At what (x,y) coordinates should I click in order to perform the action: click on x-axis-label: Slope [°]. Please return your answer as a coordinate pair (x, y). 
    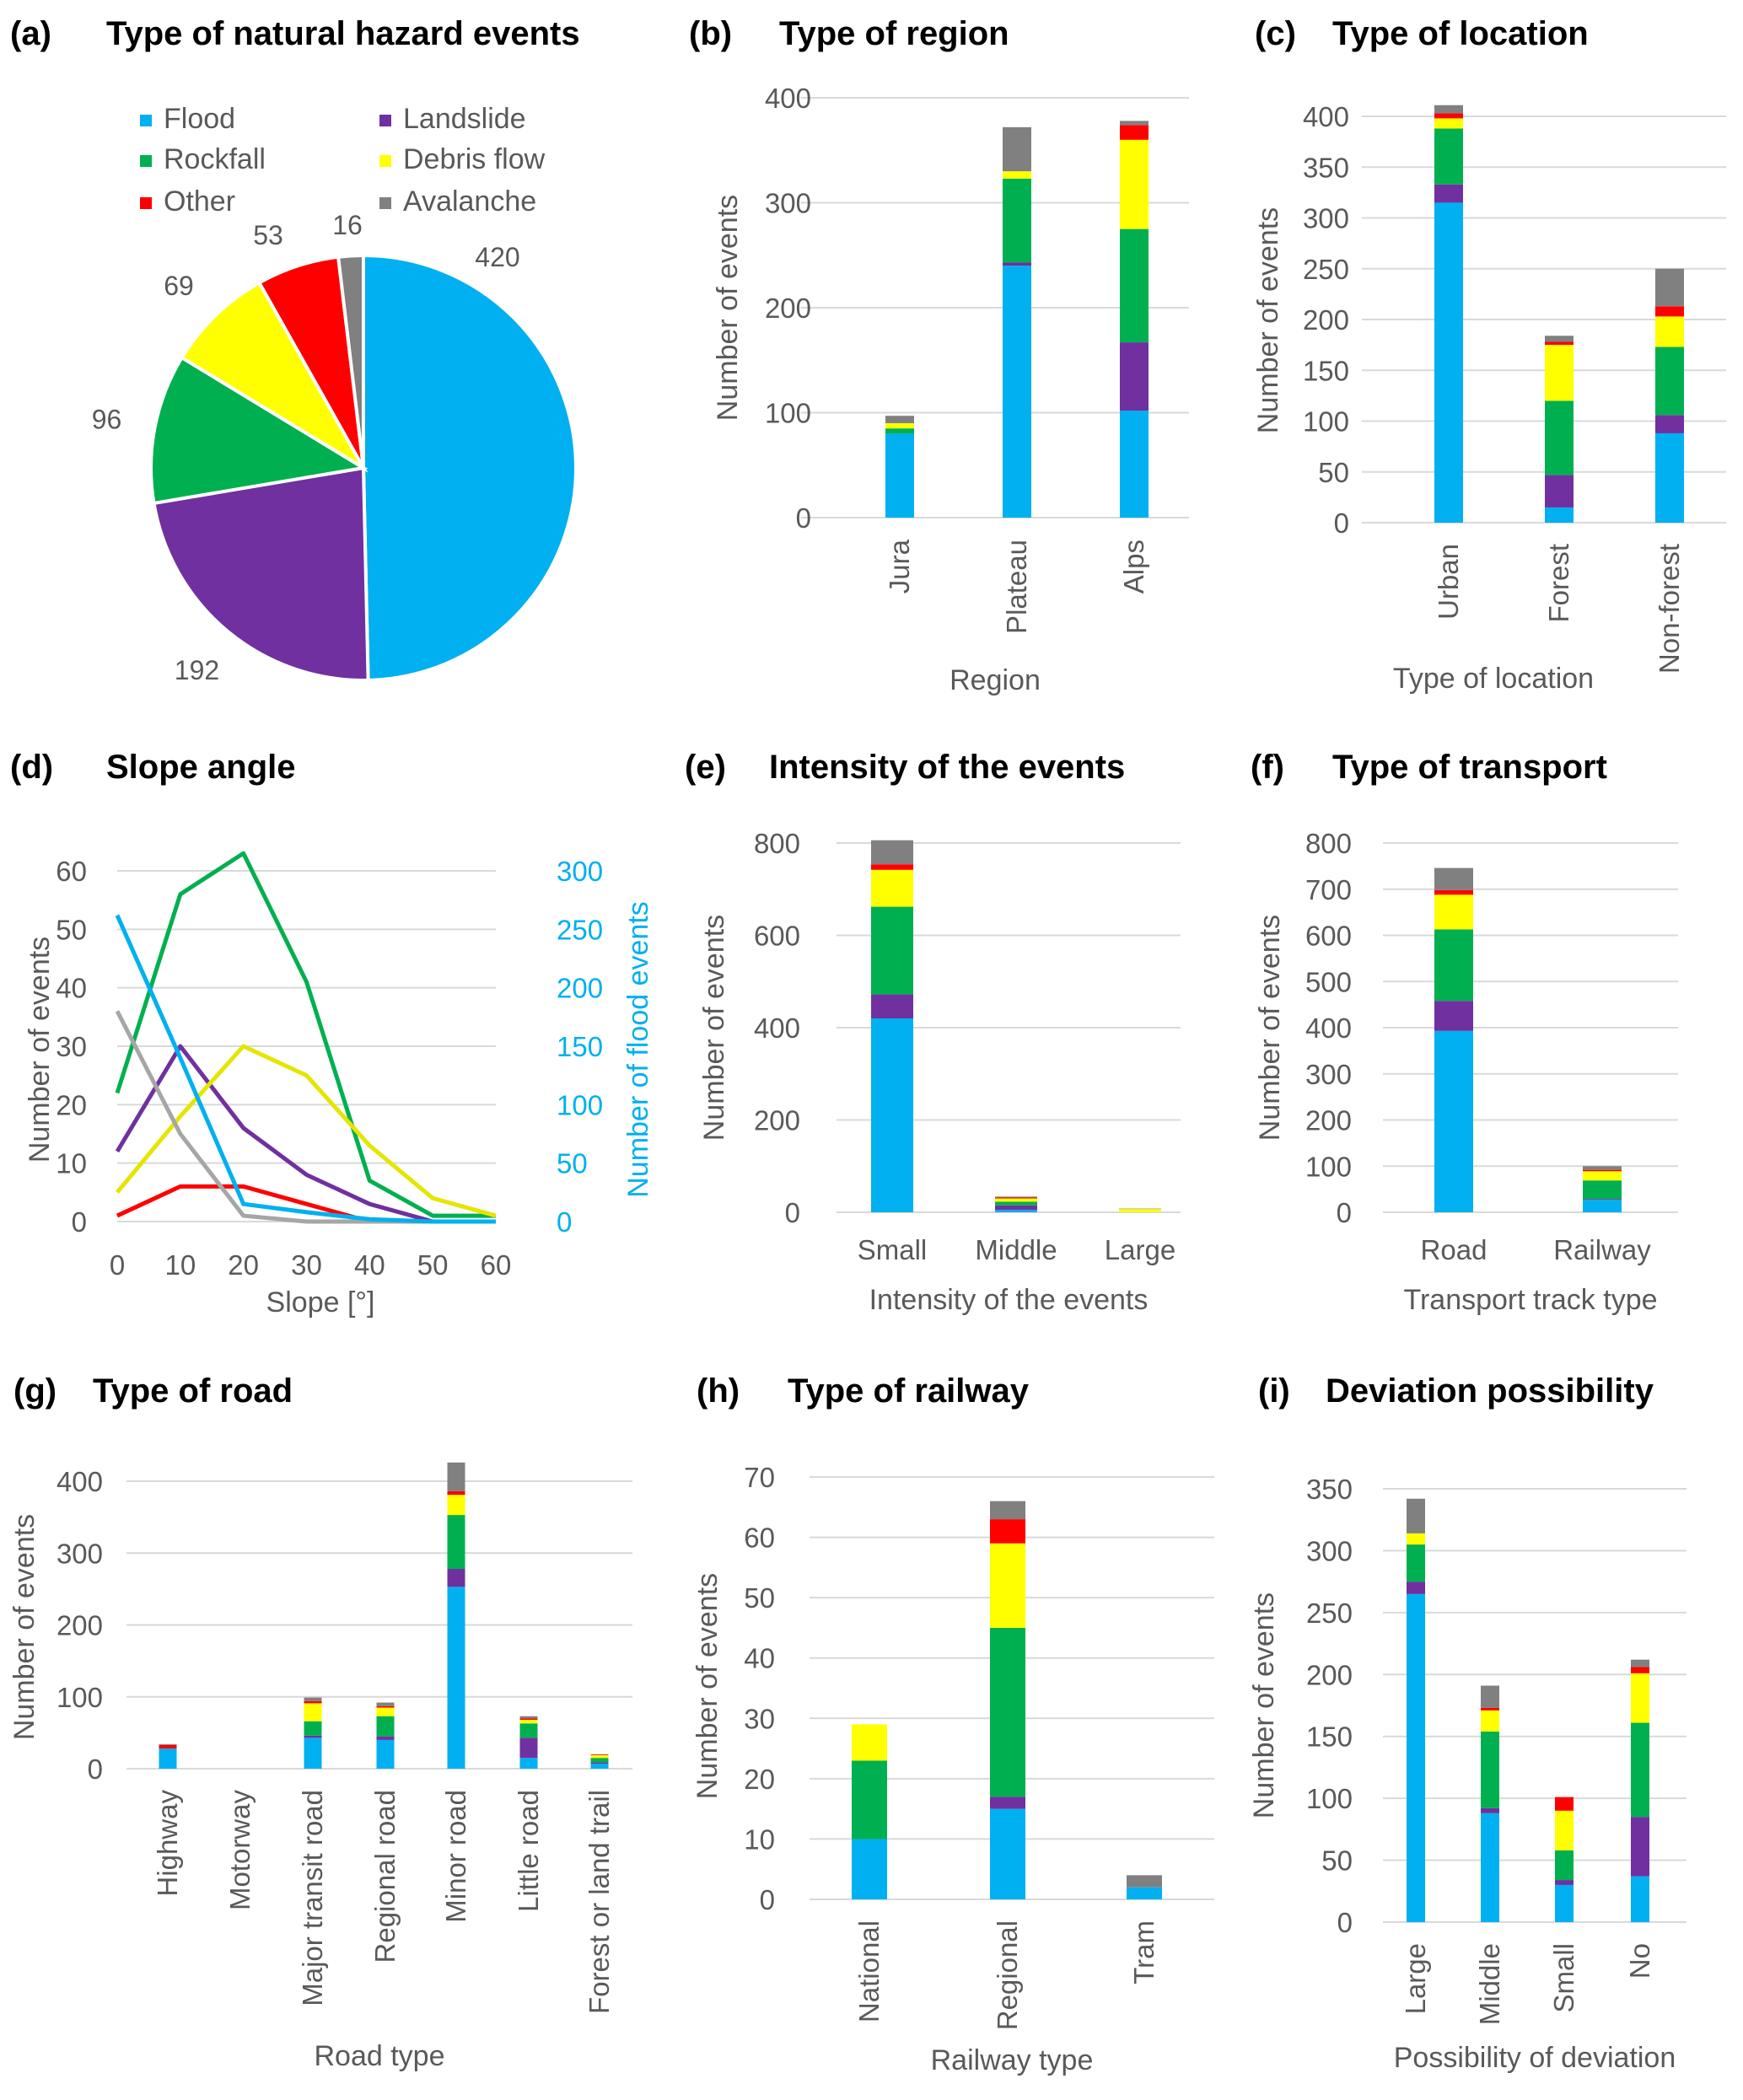
    Looking at the image, I should click on (320, 1302).